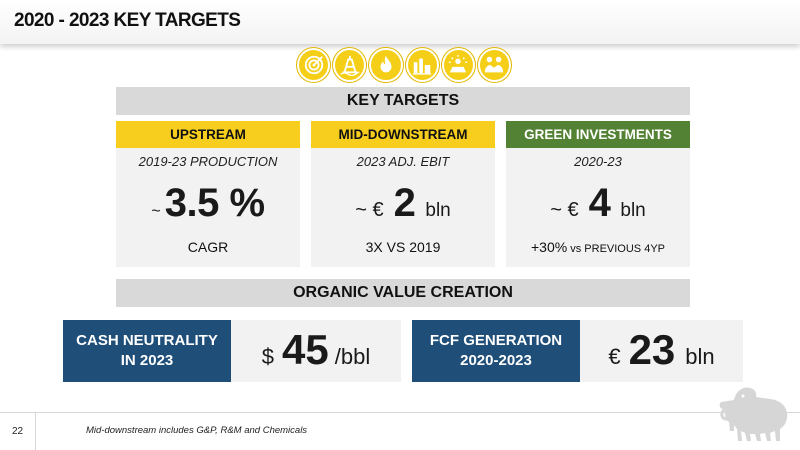 This screenshot has height=450, width=800. Describe the element at coordinates (268, 356) in the screenshot. I see `cash-neutrality-prefix: $` at that location.